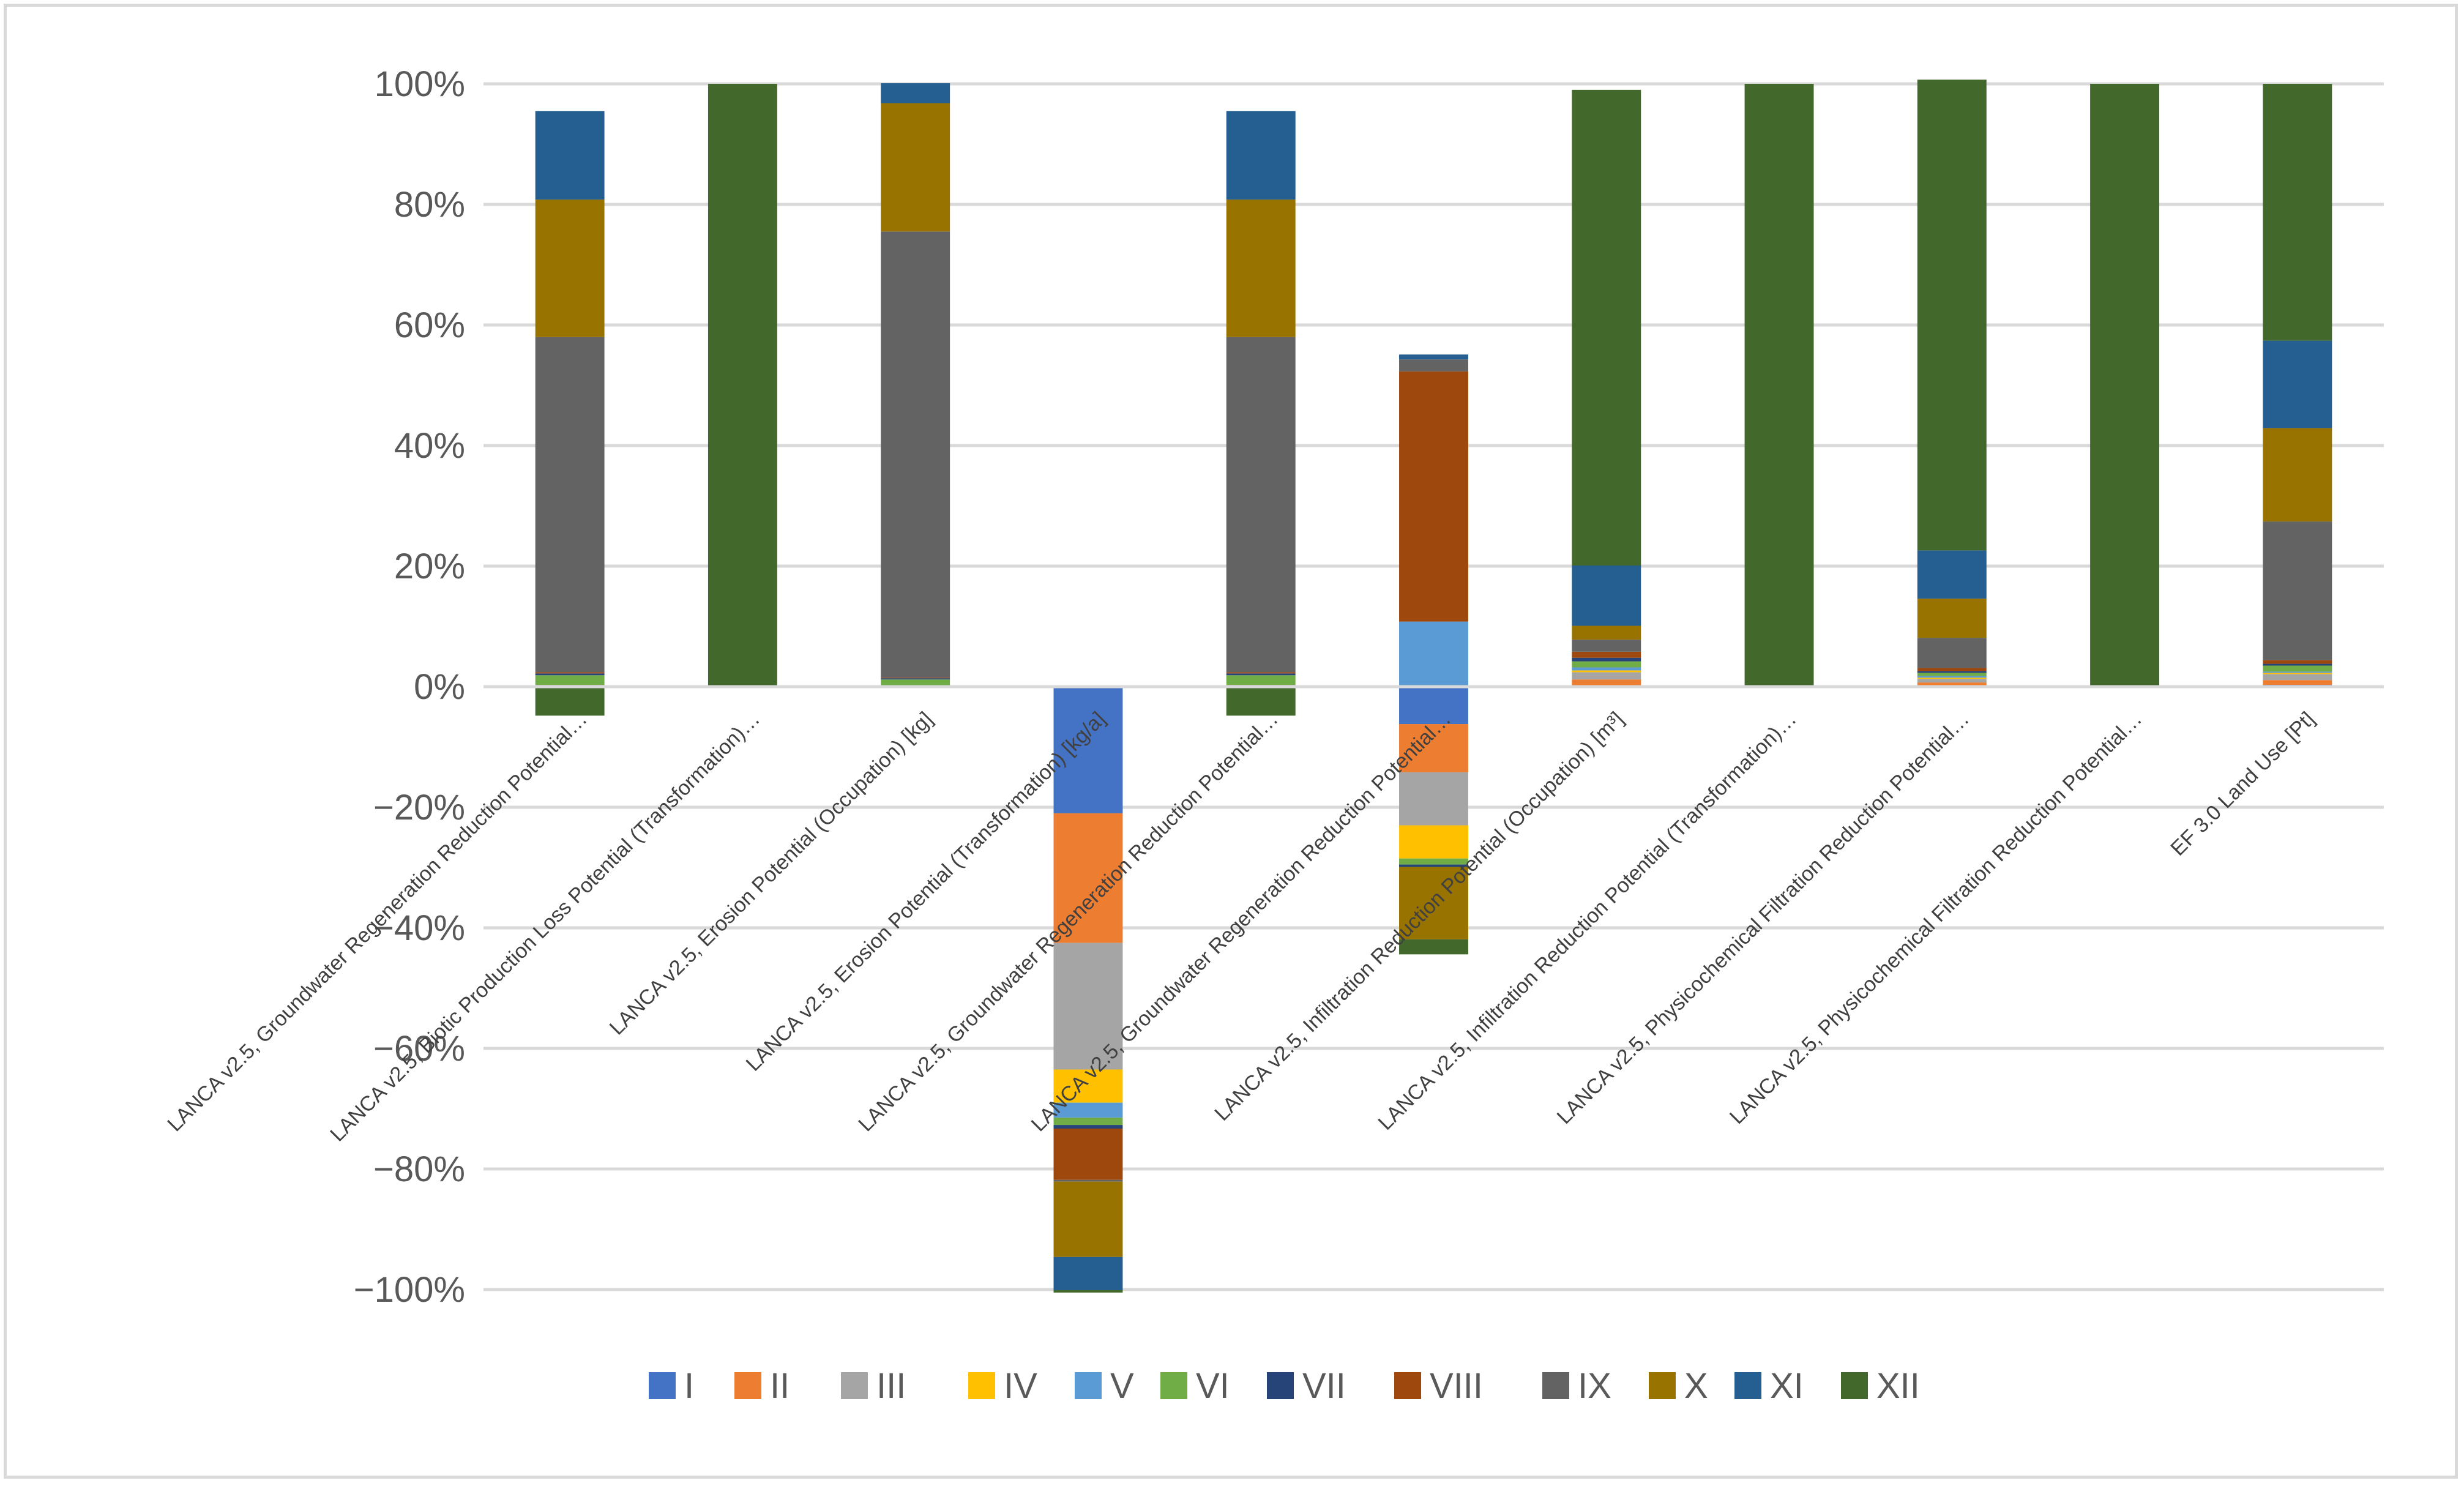 The height and width of the screenshot is (1486, 2464). I want to click on legend-swatch-VIII, so click(1407, 1385).